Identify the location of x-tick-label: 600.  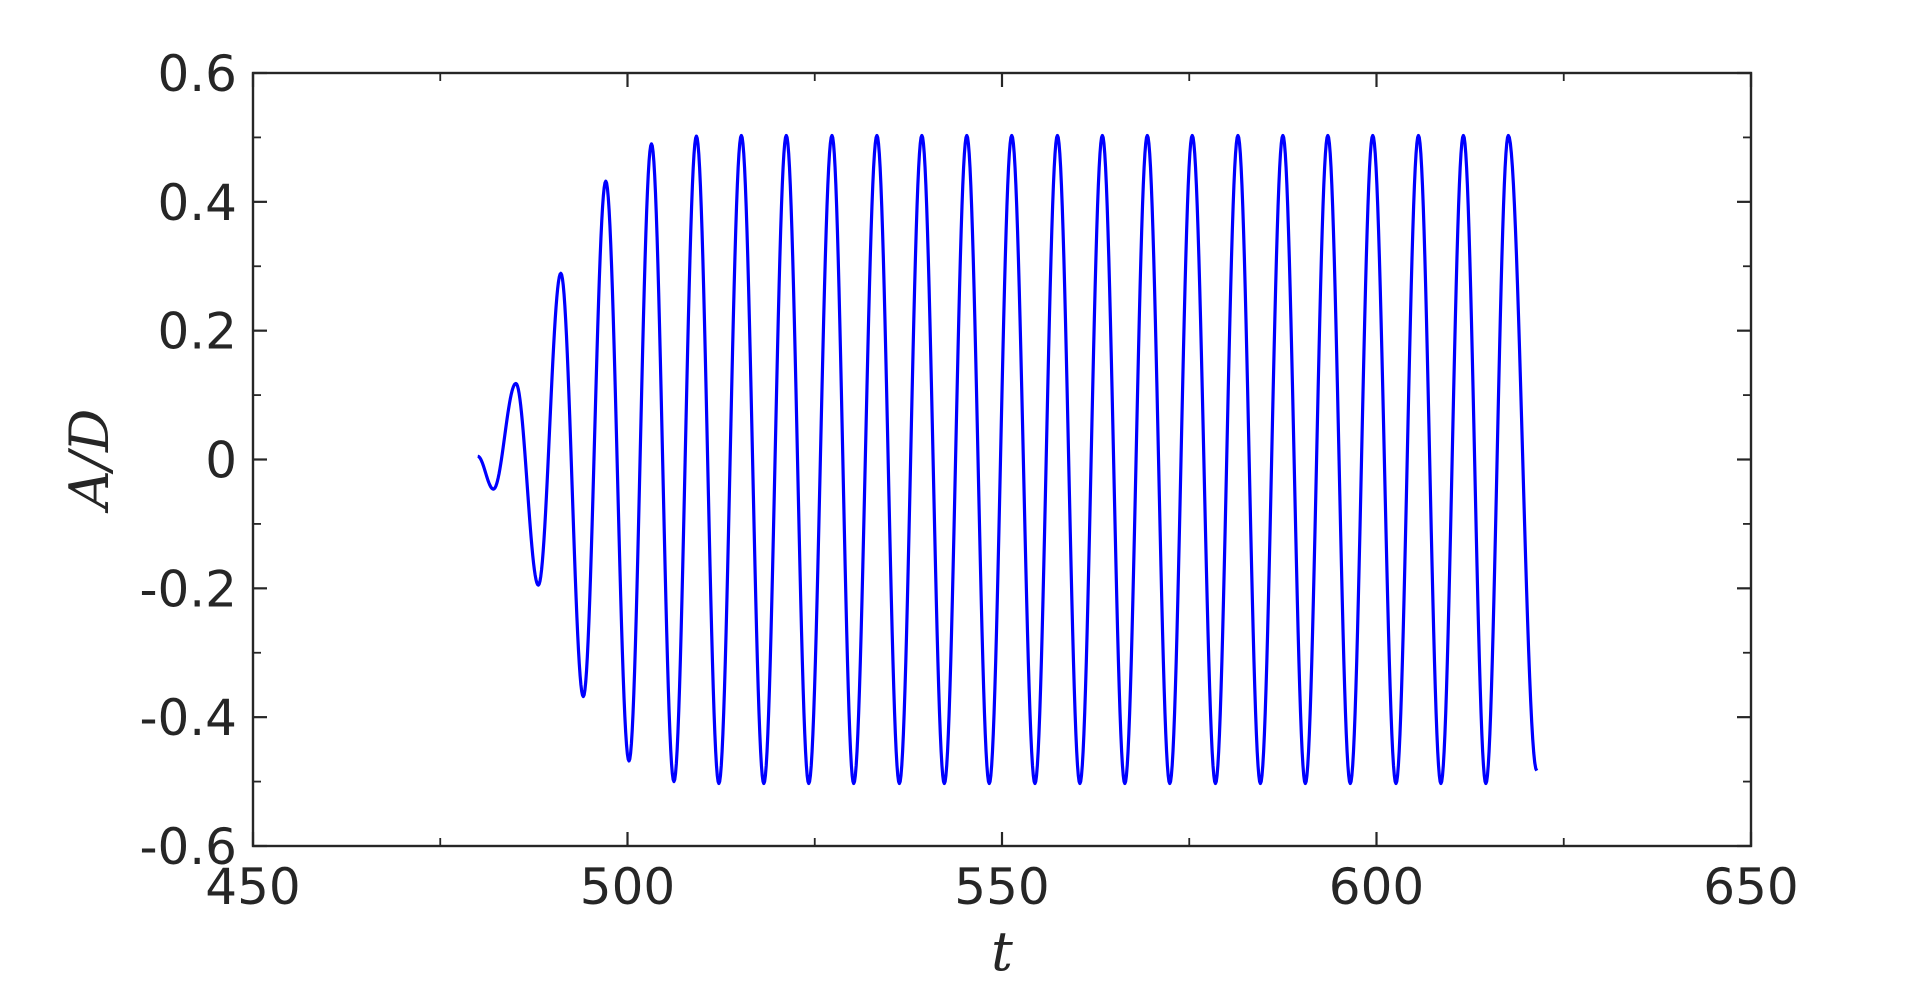
(1376, 887).